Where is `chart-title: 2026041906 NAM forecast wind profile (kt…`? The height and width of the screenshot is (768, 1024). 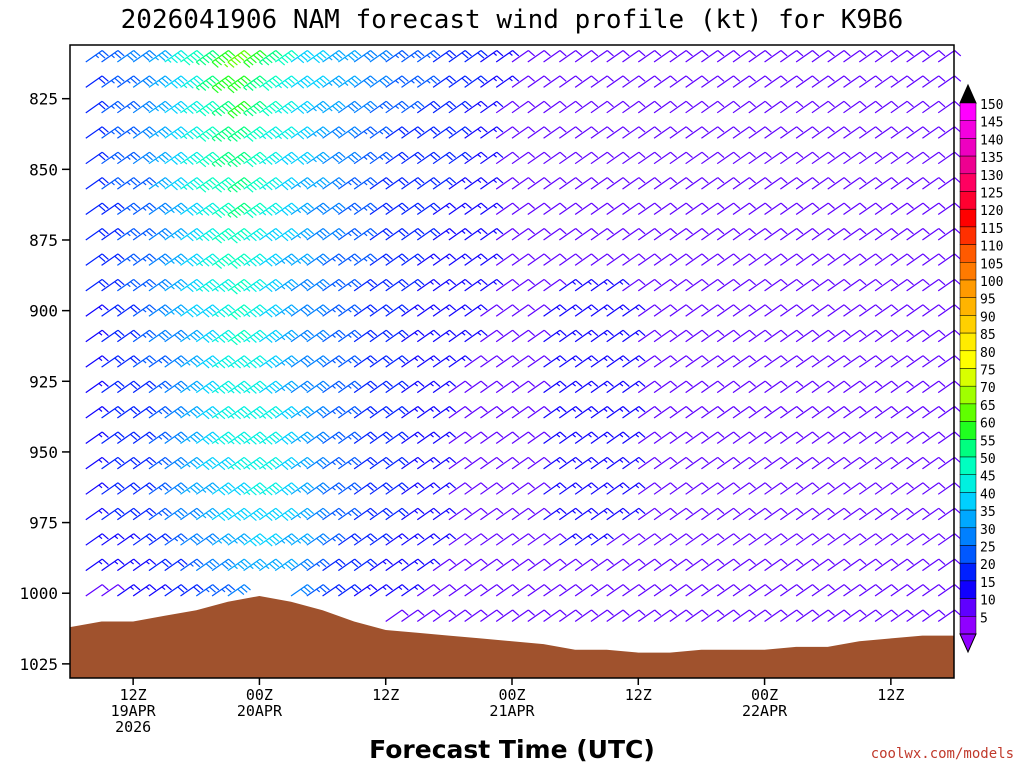 chart-title: 2026041906 NAM forecast wind profile (kt… is located at coordinates (512, 20).